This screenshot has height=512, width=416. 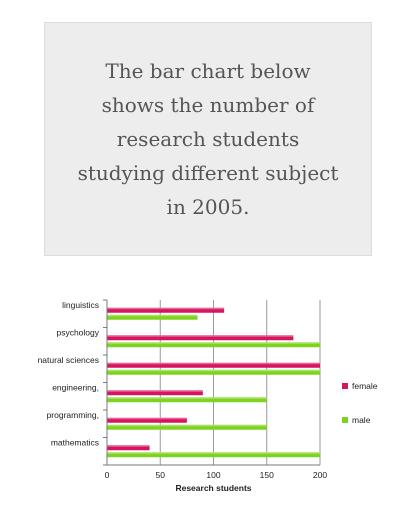 I want to click on category-label: natural sciences, so click(x=68, y=360).